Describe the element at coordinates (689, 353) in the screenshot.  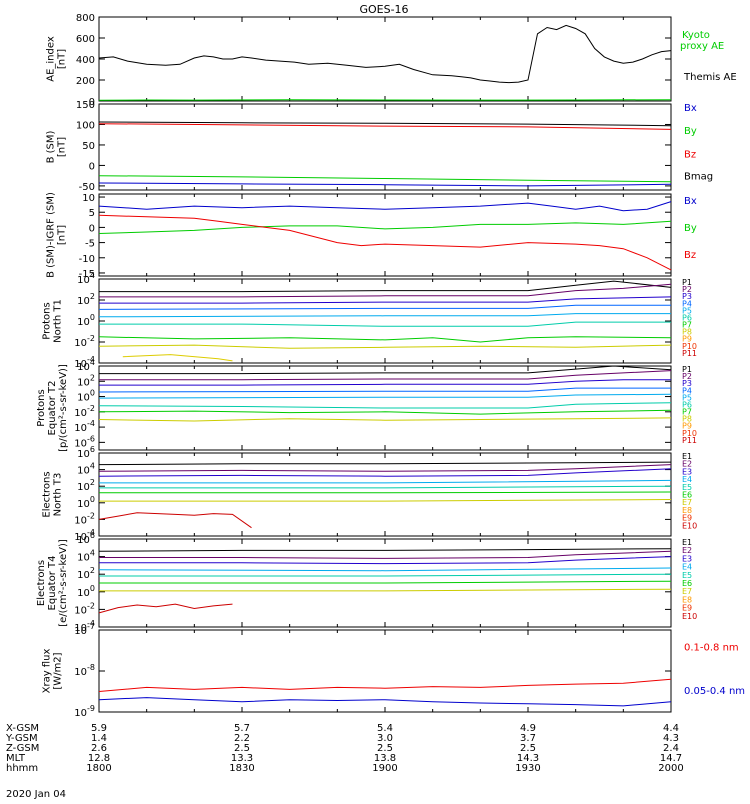
I see `legend-item: P11` at that location.